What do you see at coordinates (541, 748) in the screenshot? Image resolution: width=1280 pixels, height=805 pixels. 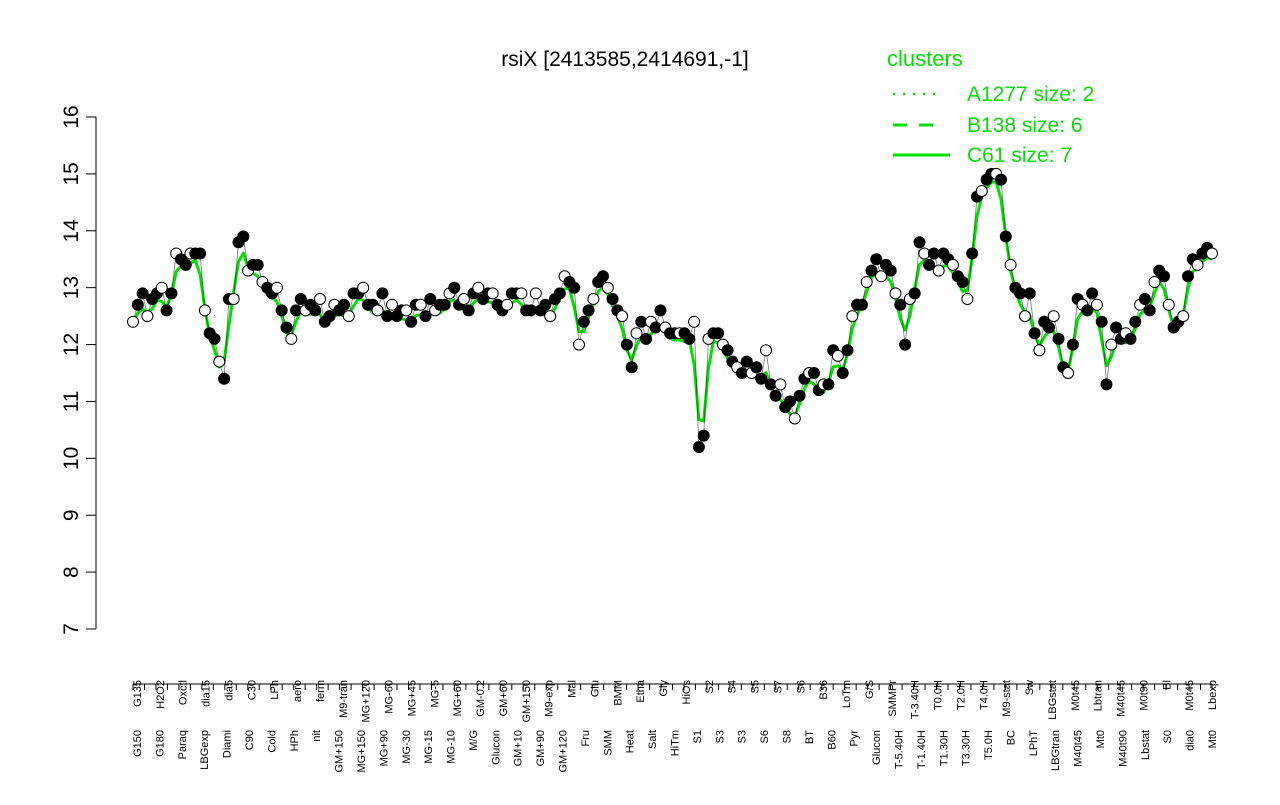 I see `x-tick-label: GM+90` at bounding box center [541, 748].